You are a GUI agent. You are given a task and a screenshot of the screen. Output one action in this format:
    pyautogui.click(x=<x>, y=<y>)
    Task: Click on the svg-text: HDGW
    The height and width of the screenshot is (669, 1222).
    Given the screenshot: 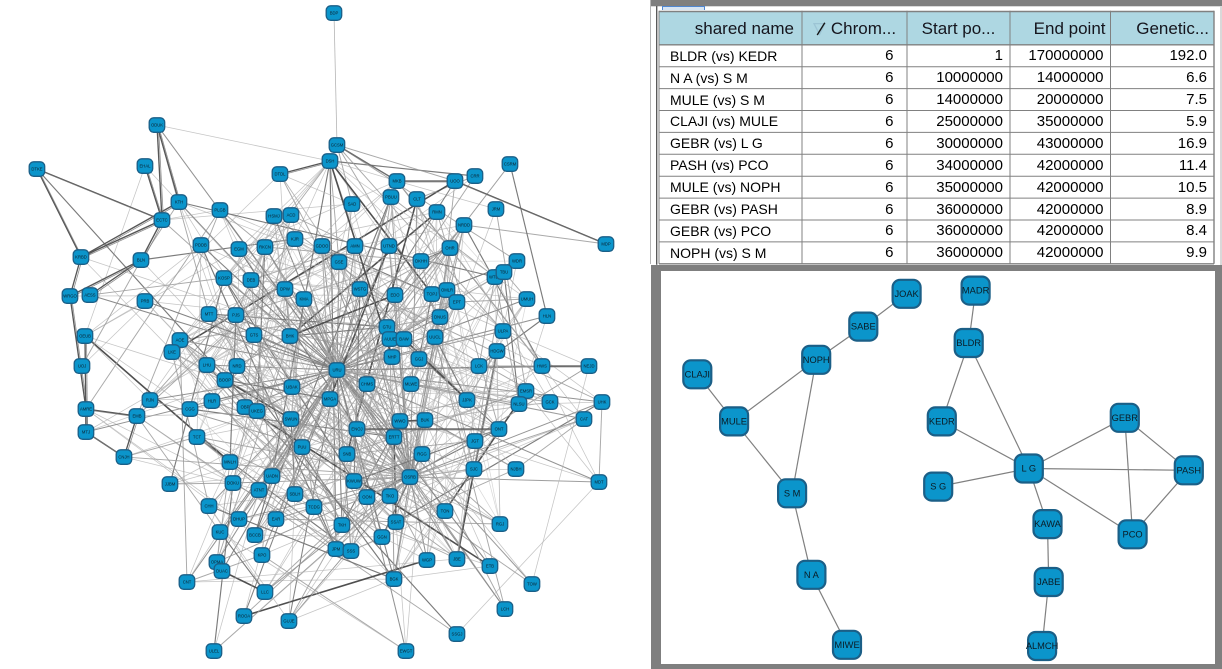 What is the action you would take?
    pyautogui.click(x=496, y=351)
    